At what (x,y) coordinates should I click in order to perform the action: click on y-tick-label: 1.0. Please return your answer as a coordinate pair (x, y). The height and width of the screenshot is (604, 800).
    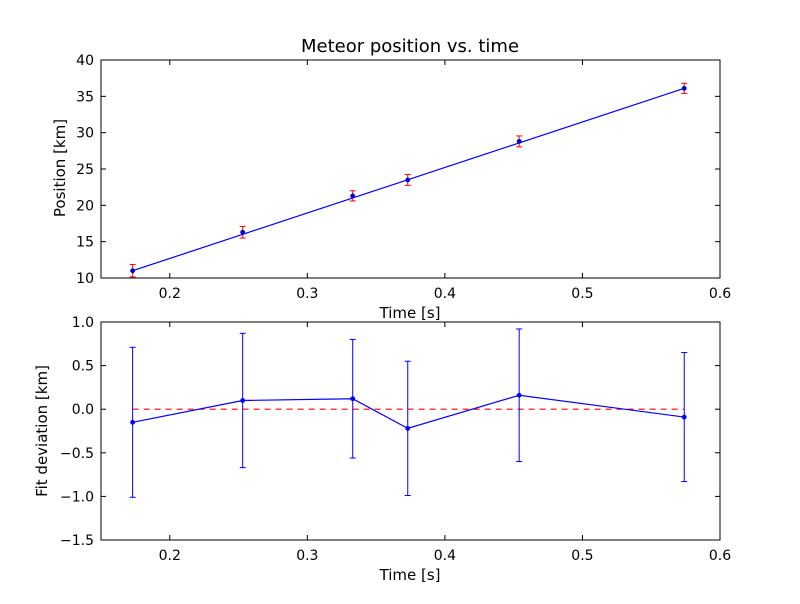
    Looking at the image, I should click on (83, 323).